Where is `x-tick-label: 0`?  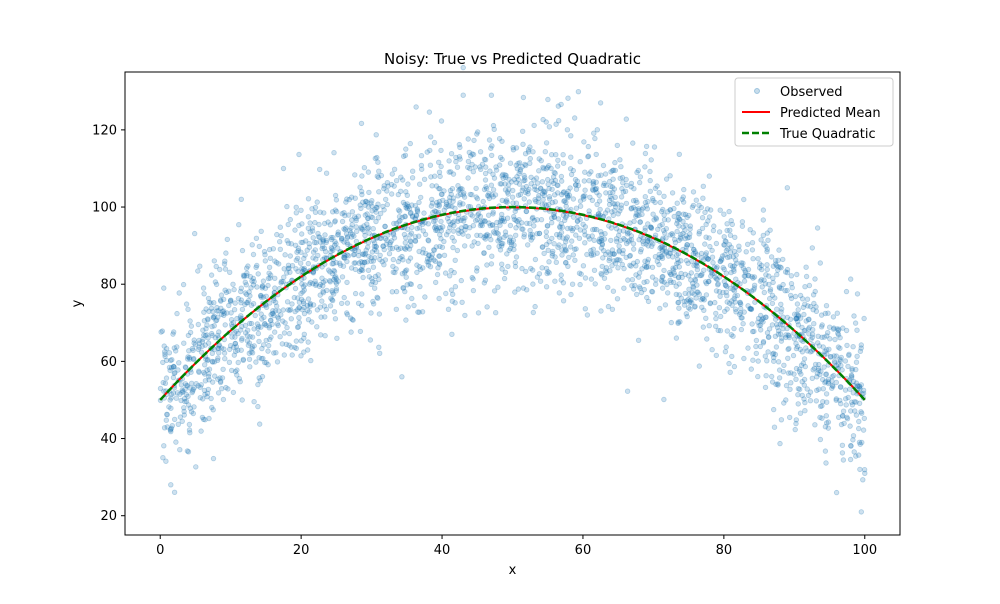
x-tick-label: 0 is located at coordinates (160, 550).